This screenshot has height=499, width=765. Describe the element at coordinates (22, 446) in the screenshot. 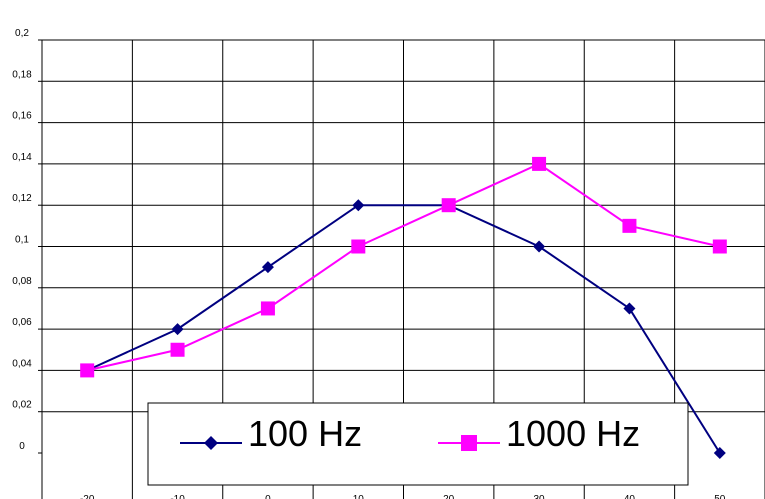

I see `y-tick-label: 0` at that location.